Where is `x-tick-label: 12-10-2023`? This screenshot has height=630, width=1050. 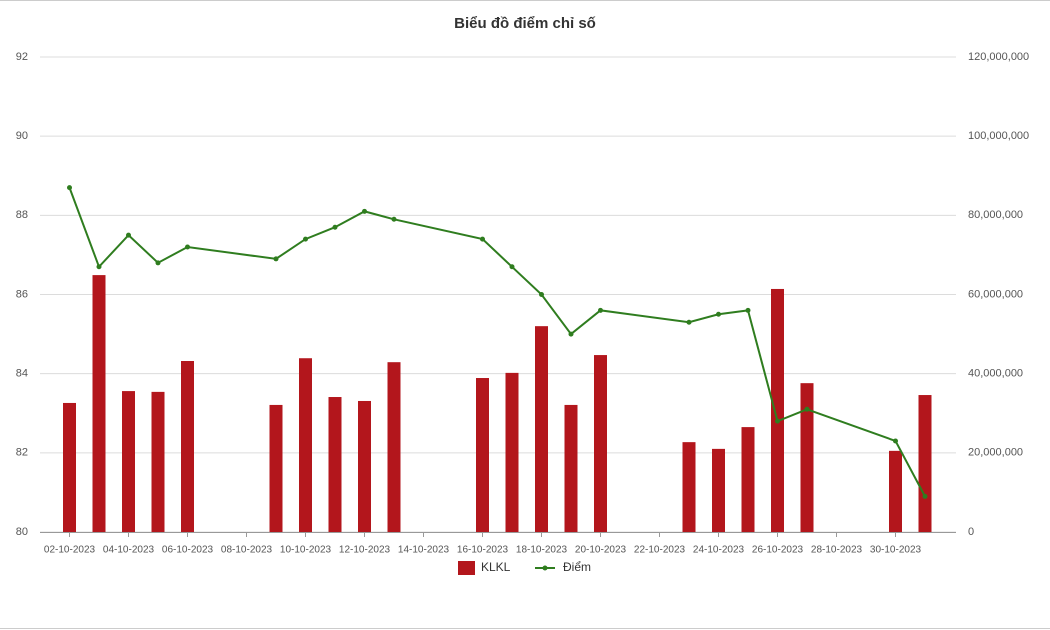
x-tick-label: 12-10-2023 is located at coordinates (365, 550).